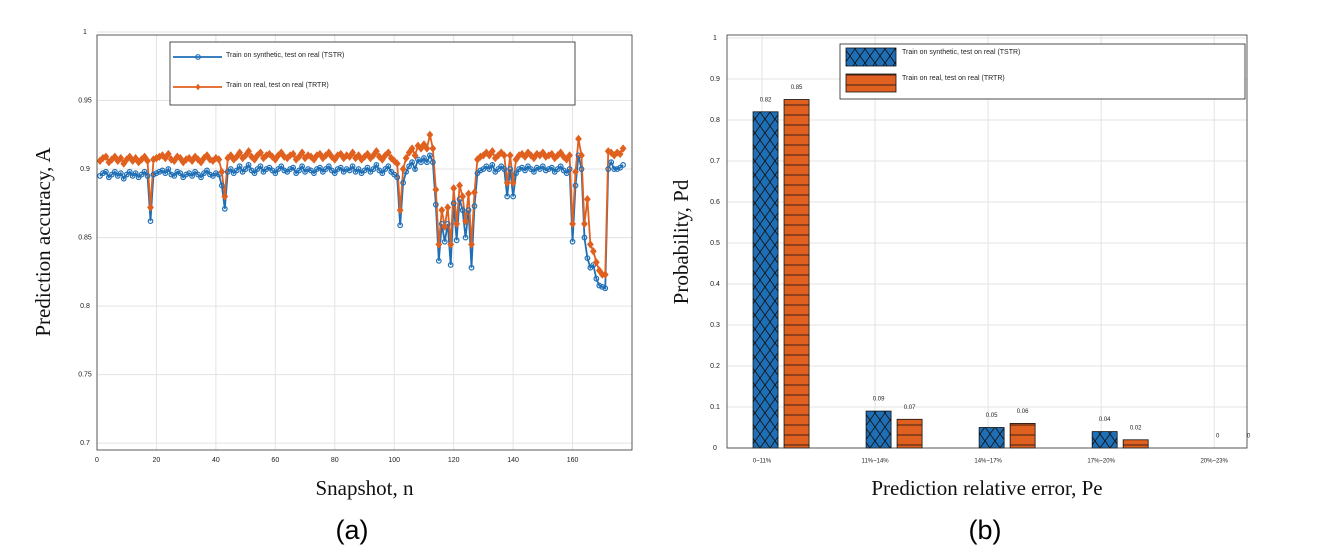  Describe the element at coordinates (988, 462) in the screenshot. I see `x-tick-label: 14%~17%` at that location.